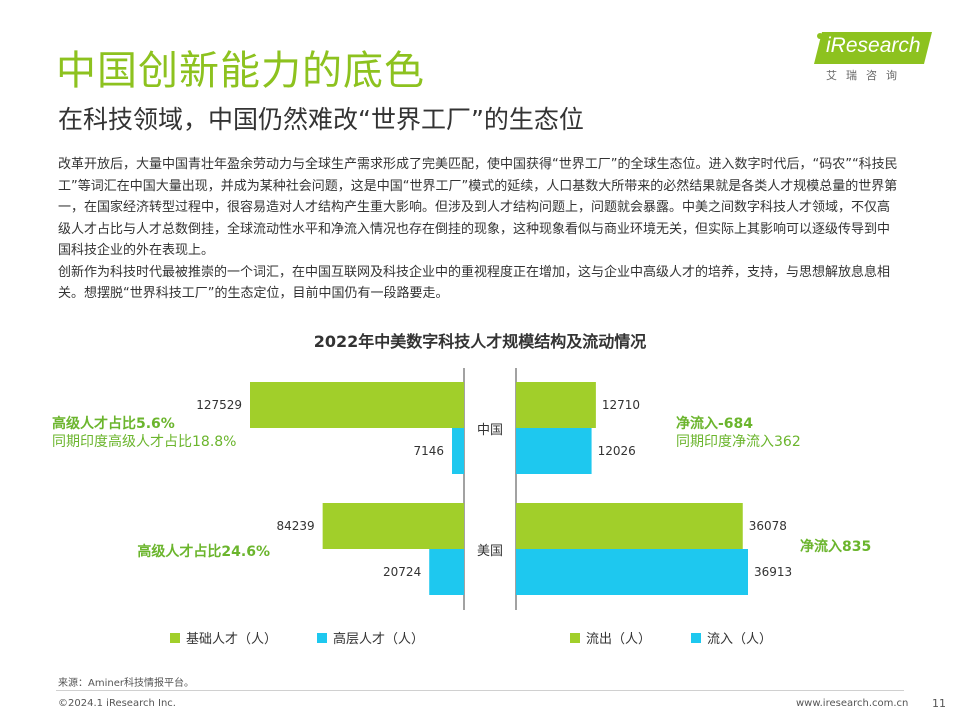 The width and height of the screenshot is (960, 720). I want to click on legend-label-outflow: 流出（人）, so click(619, 639).